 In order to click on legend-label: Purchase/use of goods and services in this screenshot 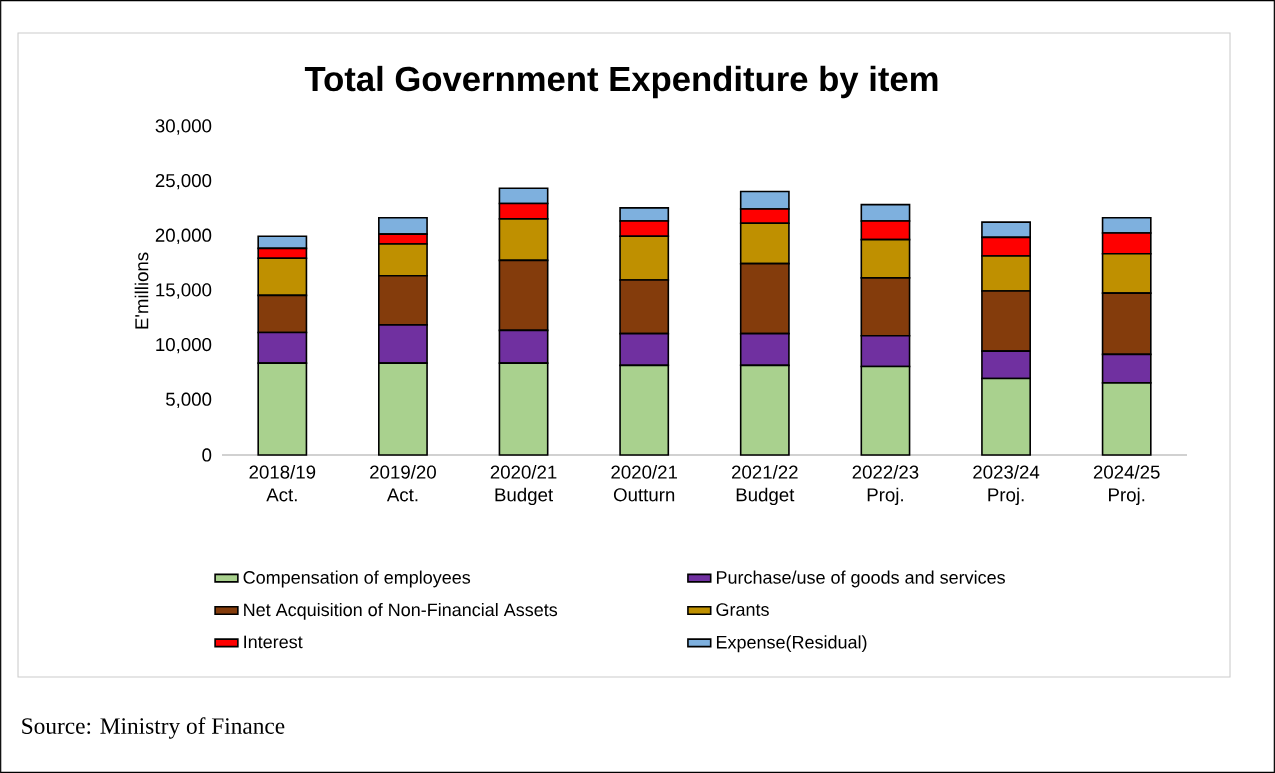, I will do `click(860, 579)`.